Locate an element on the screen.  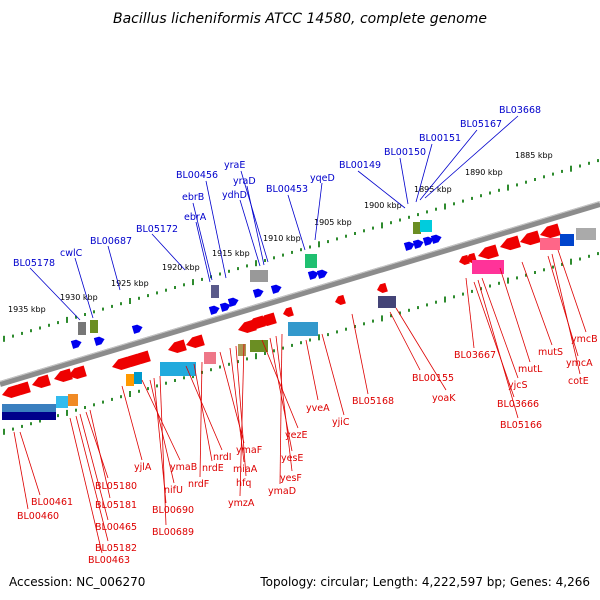
gene-label-reverse: BL00465 is located at coordinates (116, 527).